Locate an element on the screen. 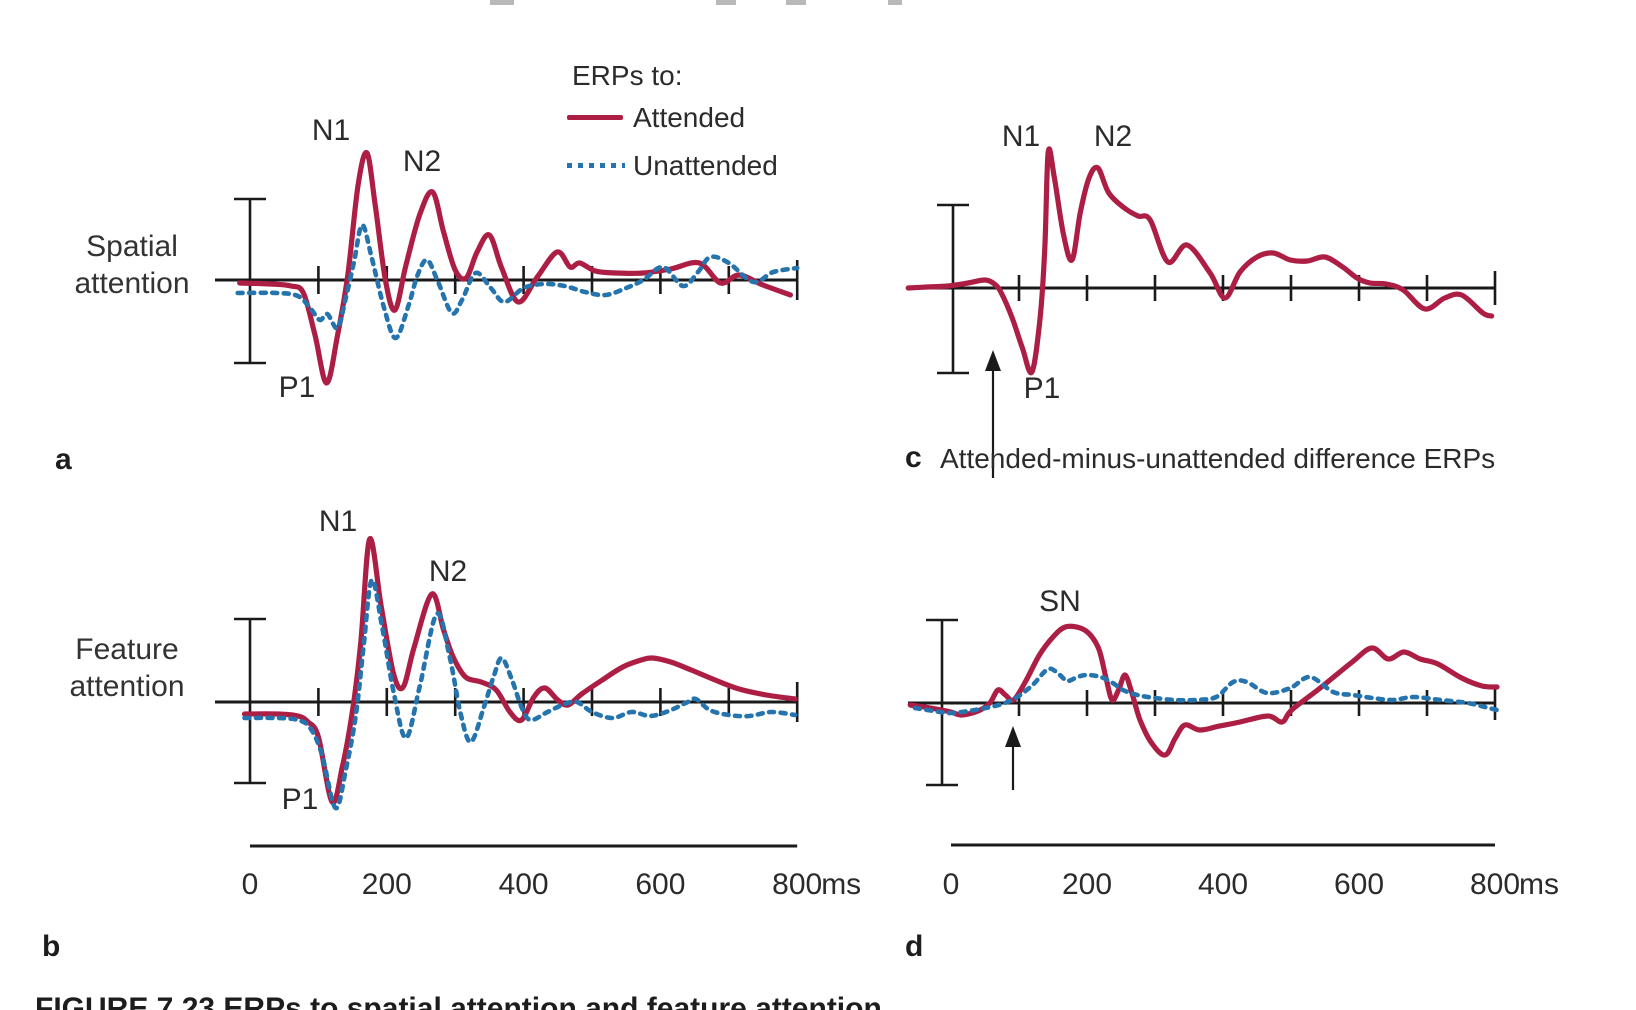 This screenshot has width=1636, height=1010. erp-component-label-p1-b: P1 is located at coordinates (300, 799).